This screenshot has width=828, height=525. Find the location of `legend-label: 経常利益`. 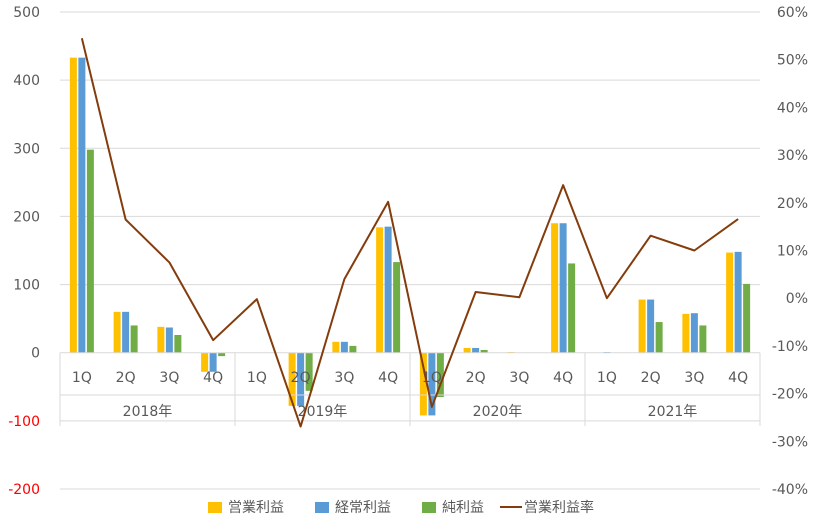

legend-label: 経常利益 is located at coordinates (363, 508).